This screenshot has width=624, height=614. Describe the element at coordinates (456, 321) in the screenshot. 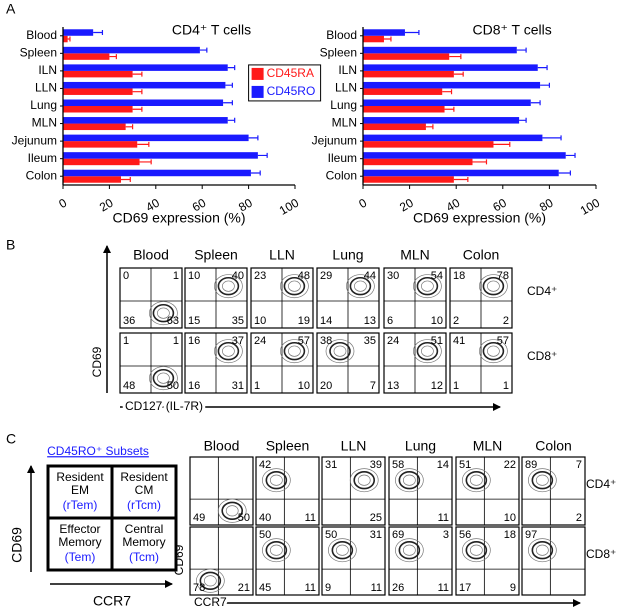

I see `quadrant-value: 2` at that location.